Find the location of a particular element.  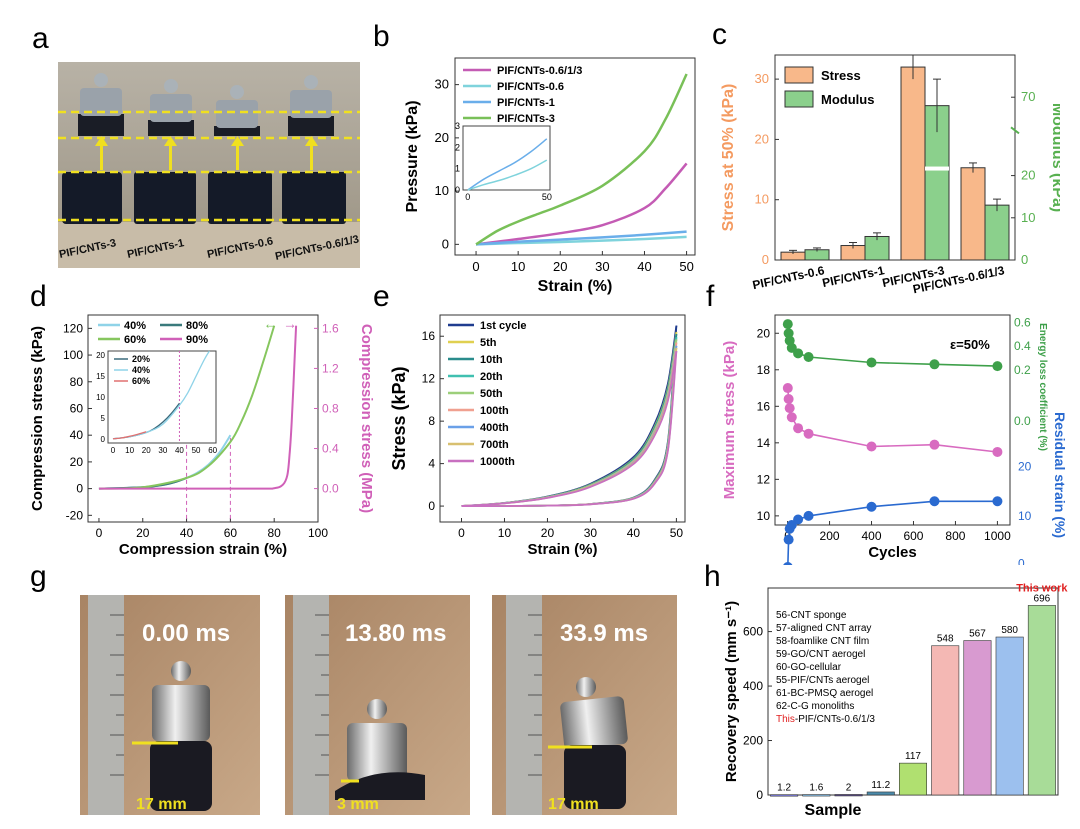

x-tick-label: 100 is located at coordinates (318, 533).